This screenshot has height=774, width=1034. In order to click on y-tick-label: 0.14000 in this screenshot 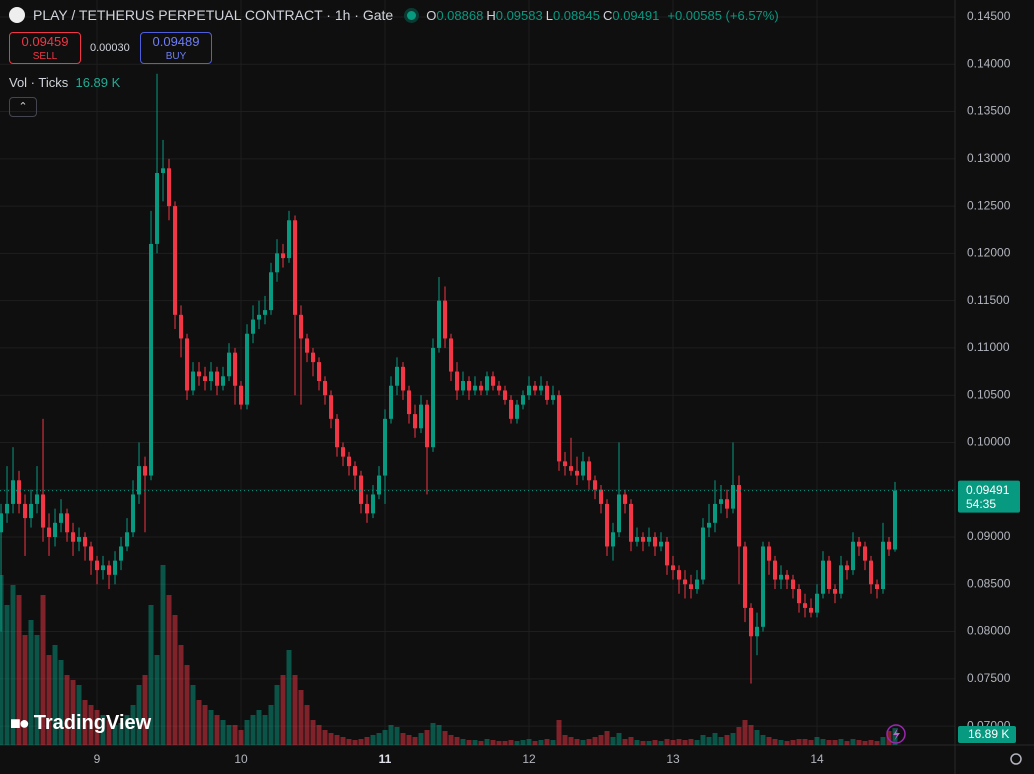, I will do `click(989, 63)`.